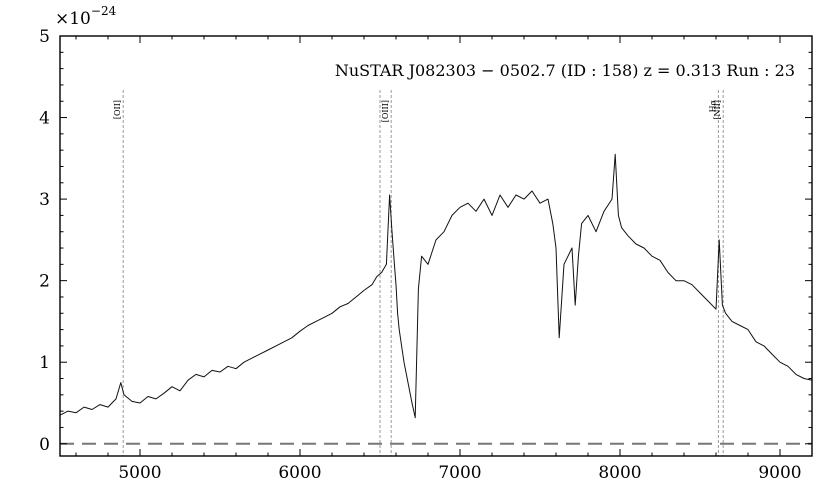  What do you see at coordinates (73, 19) in the screenshot?
I see `y-multiplier-base: ×10` at bounding box center [73, 19].